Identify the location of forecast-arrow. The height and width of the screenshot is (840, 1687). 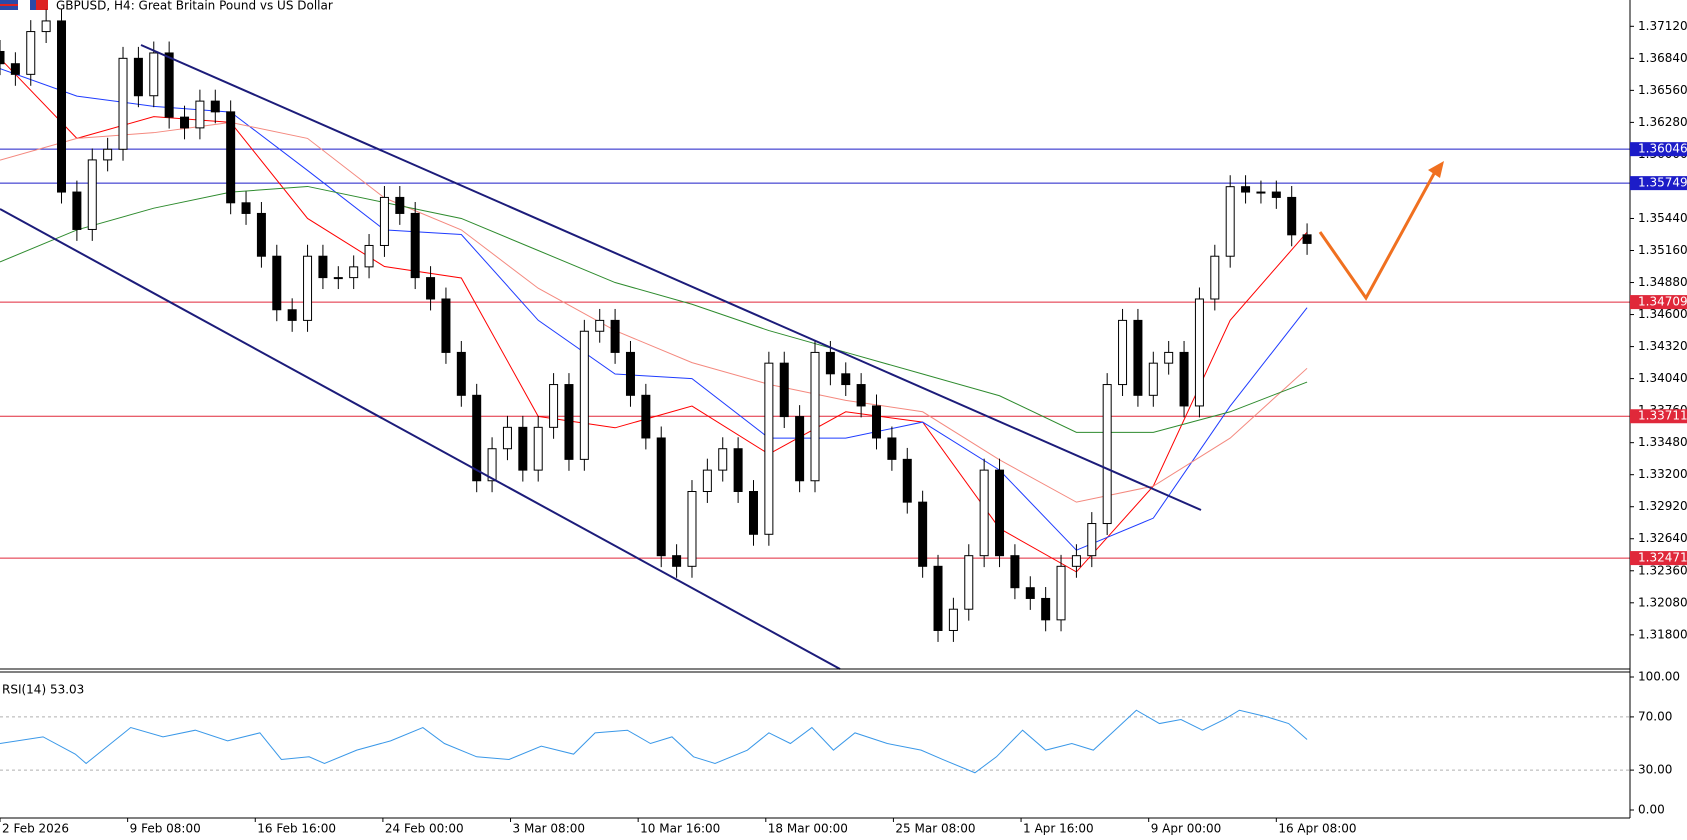
(1378, 235).